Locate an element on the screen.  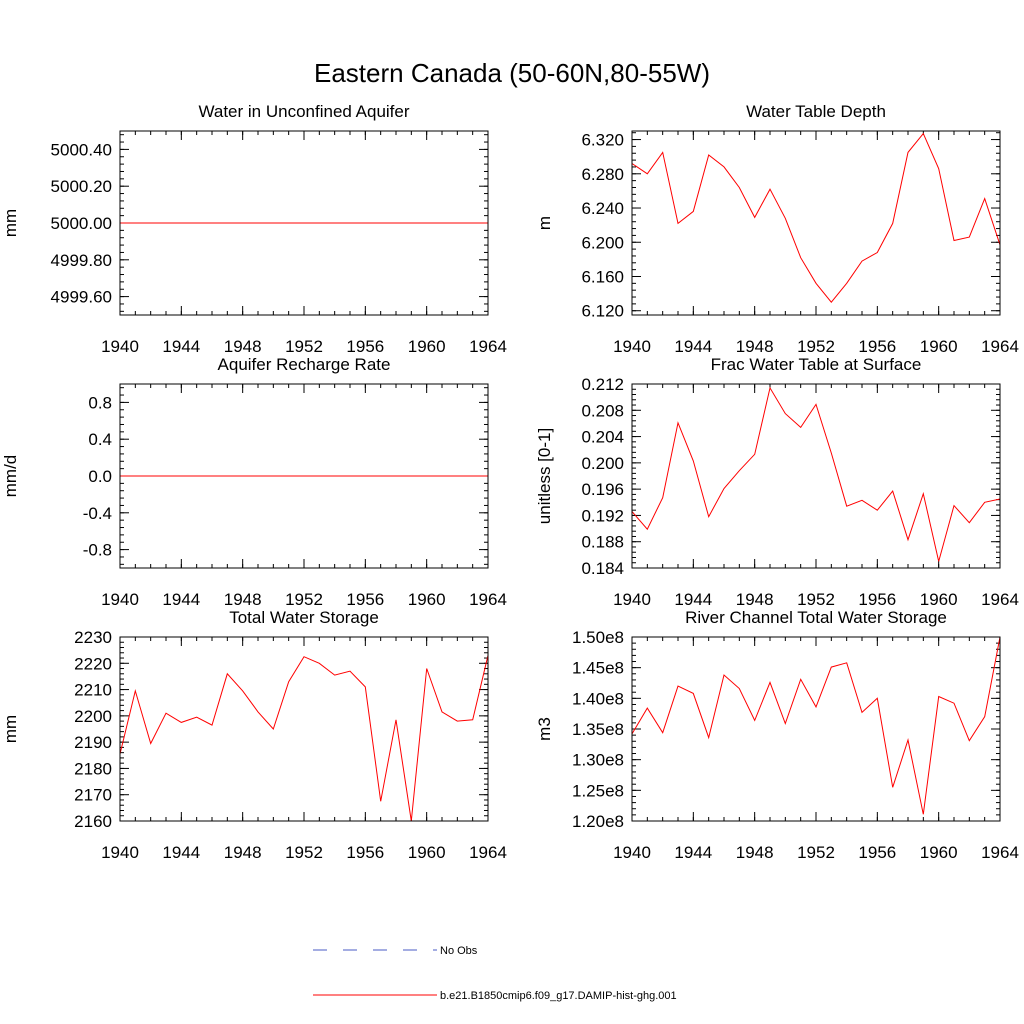
panel-title: Frac Water Table at Surface is located at coordinates (816, 364).